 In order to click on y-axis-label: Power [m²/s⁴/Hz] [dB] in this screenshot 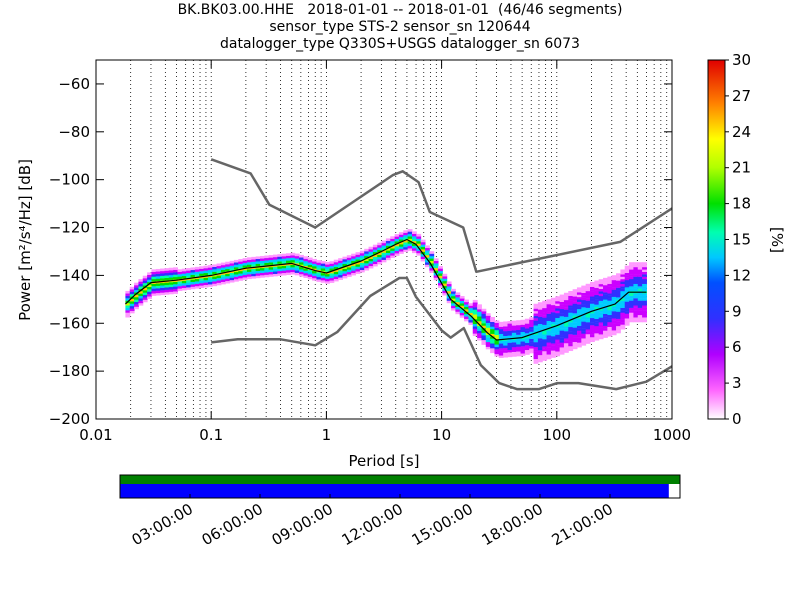, I will do `click(25, 240)`.